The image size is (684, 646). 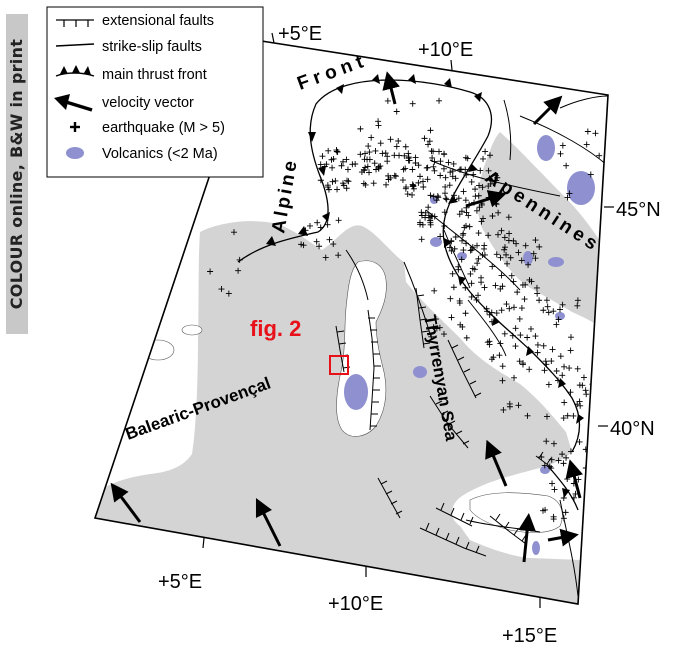 I want to click on legend-velocity-symbol, so click(x=73, y=103).